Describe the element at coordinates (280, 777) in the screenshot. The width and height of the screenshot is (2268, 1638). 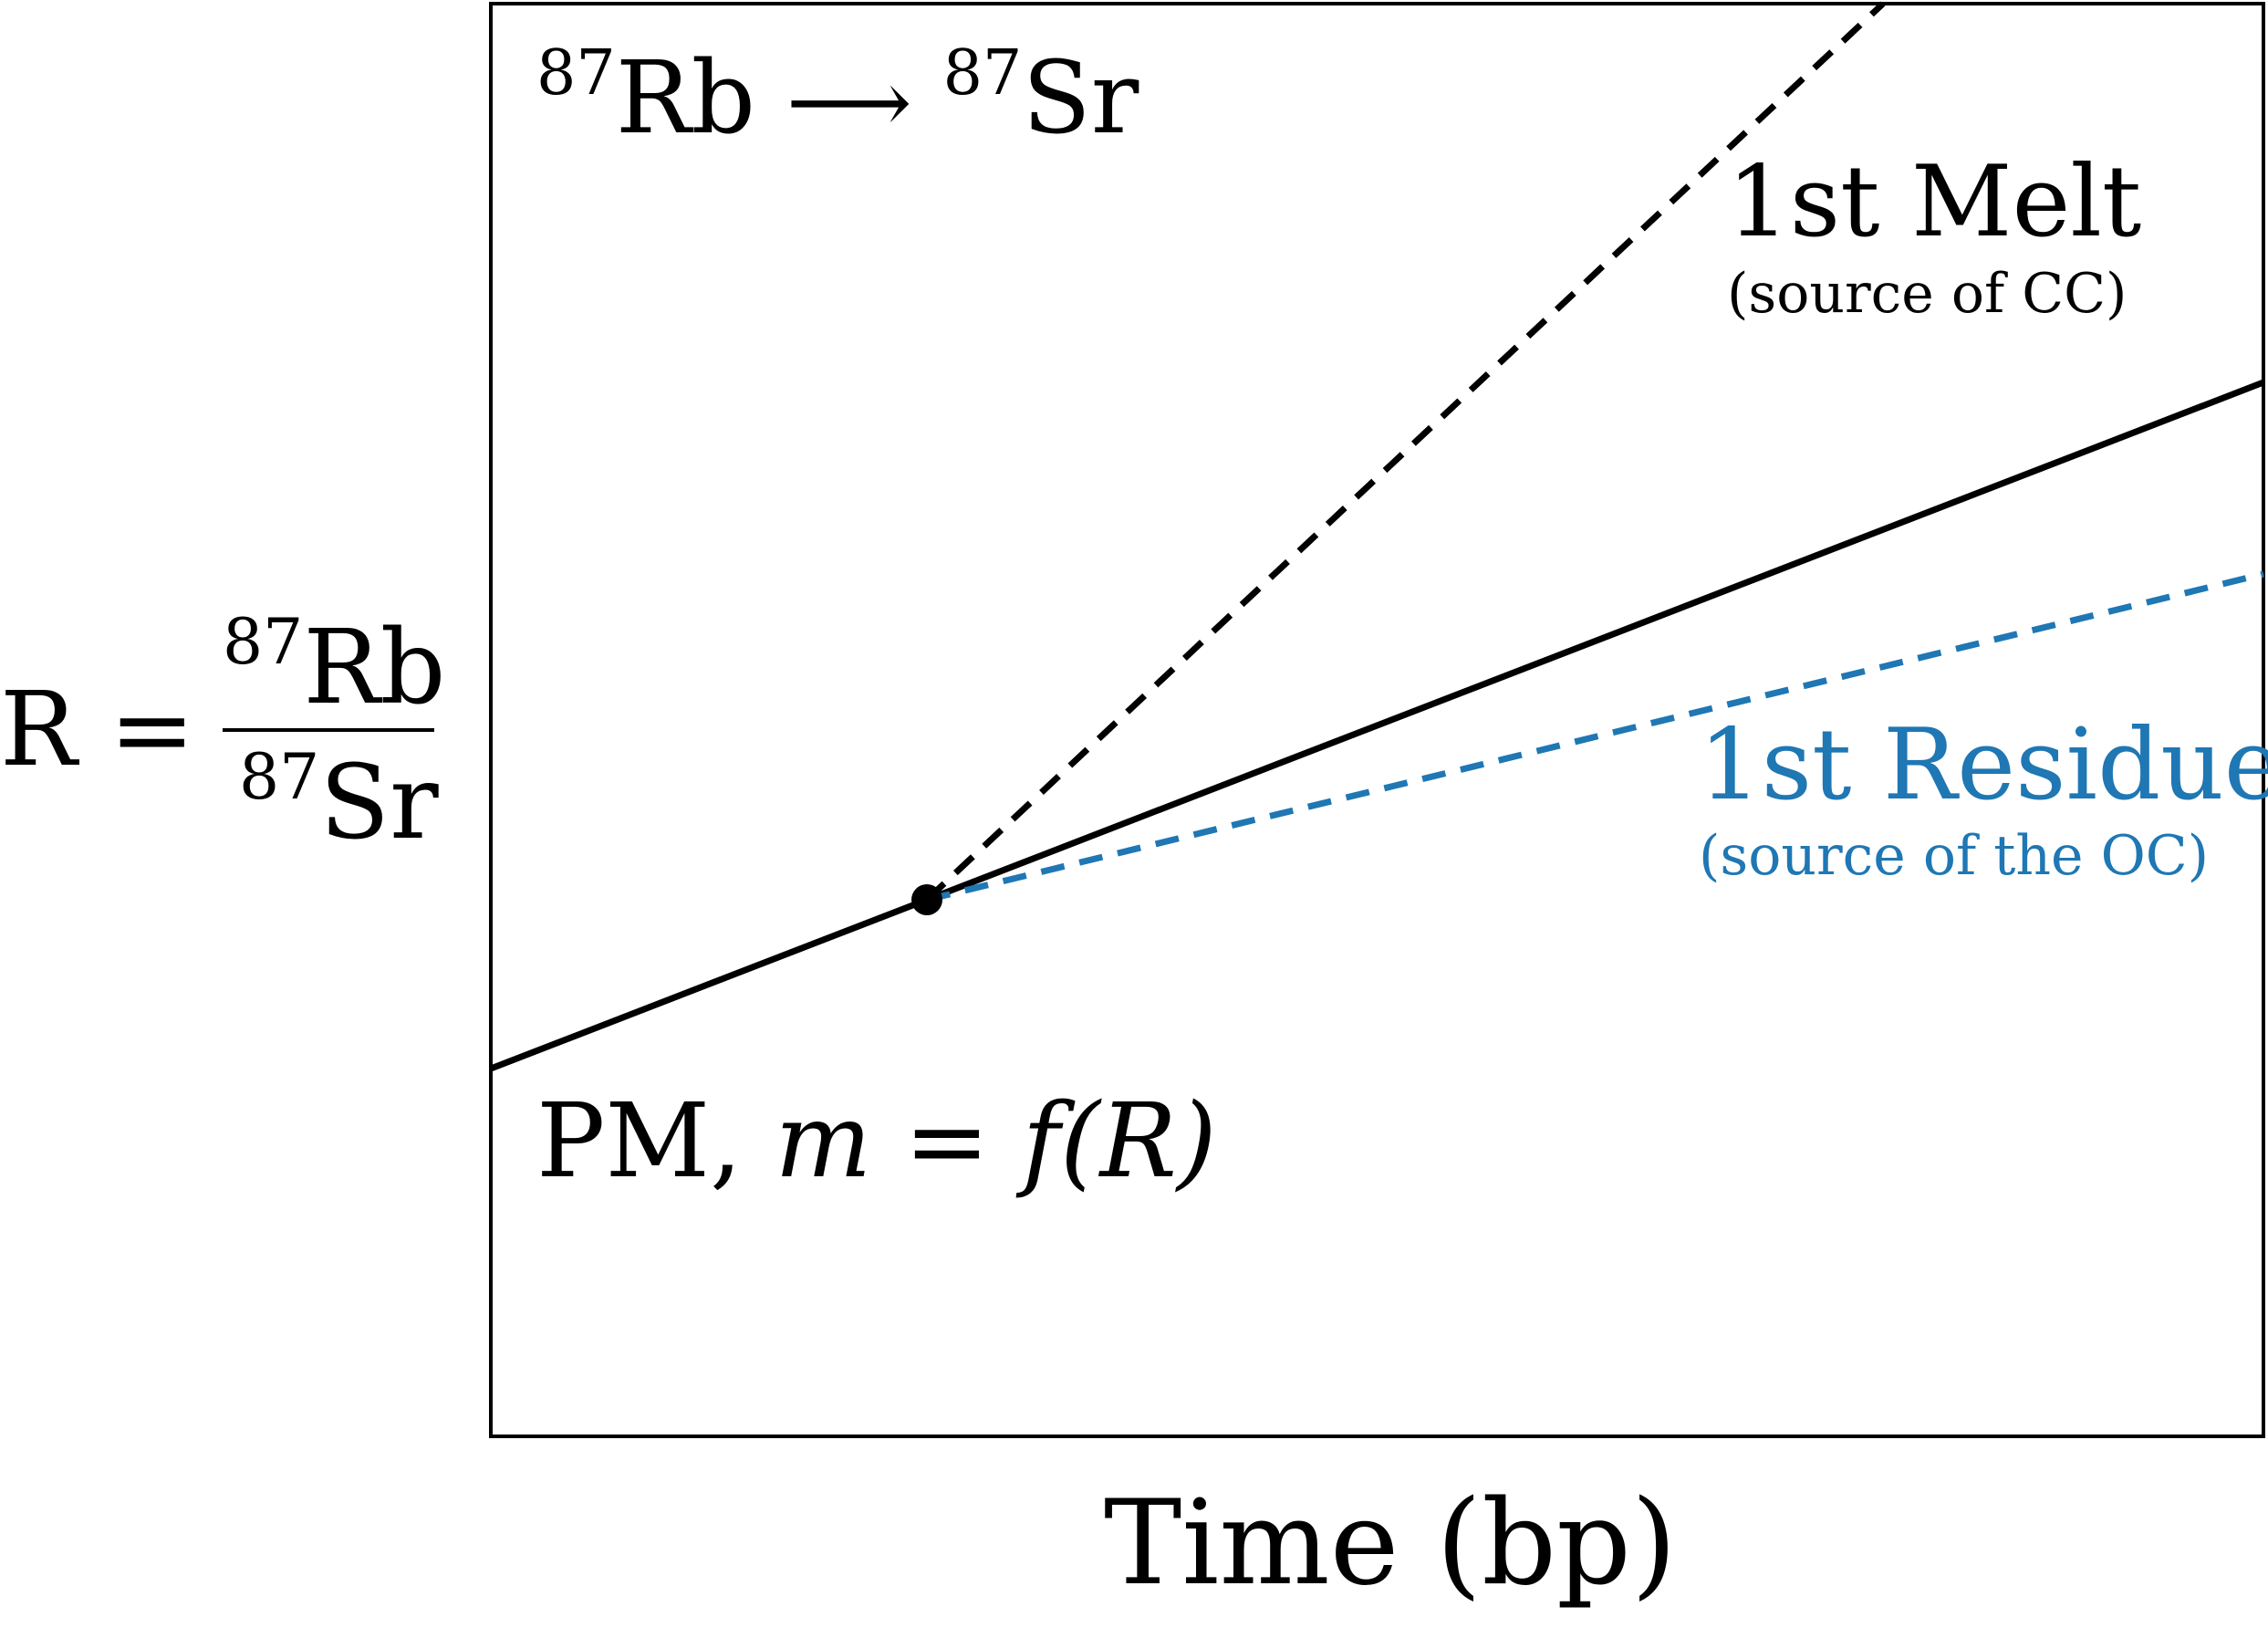
I see `denominator-mass-number: 87` at that location.